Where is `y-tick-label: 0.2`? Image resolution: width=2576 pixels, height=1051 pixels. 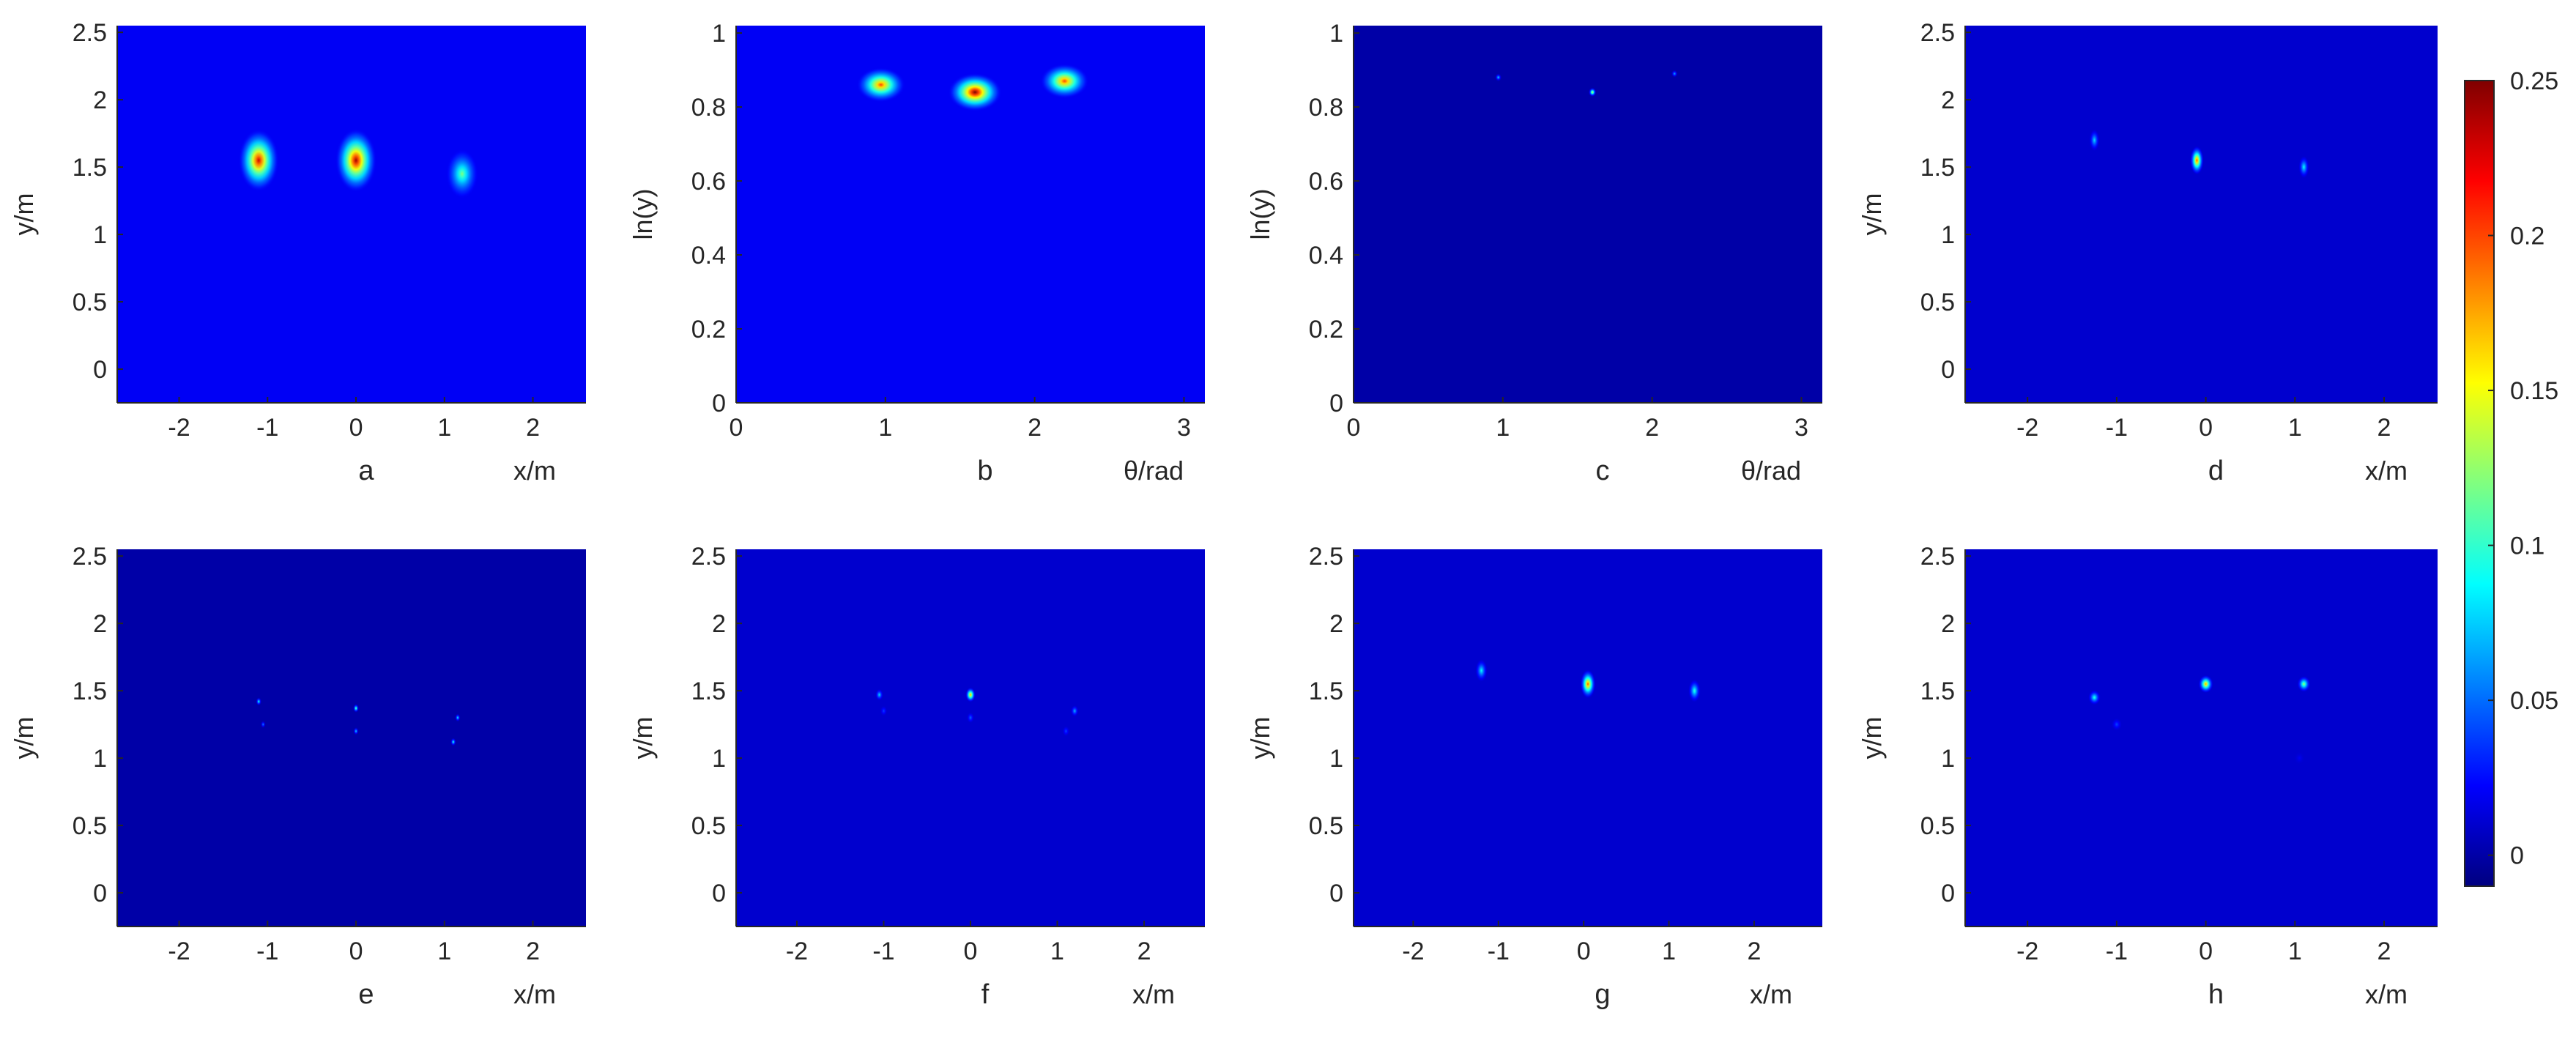
y-tick-label: 0.2 is located at coordinates (1326, 329).